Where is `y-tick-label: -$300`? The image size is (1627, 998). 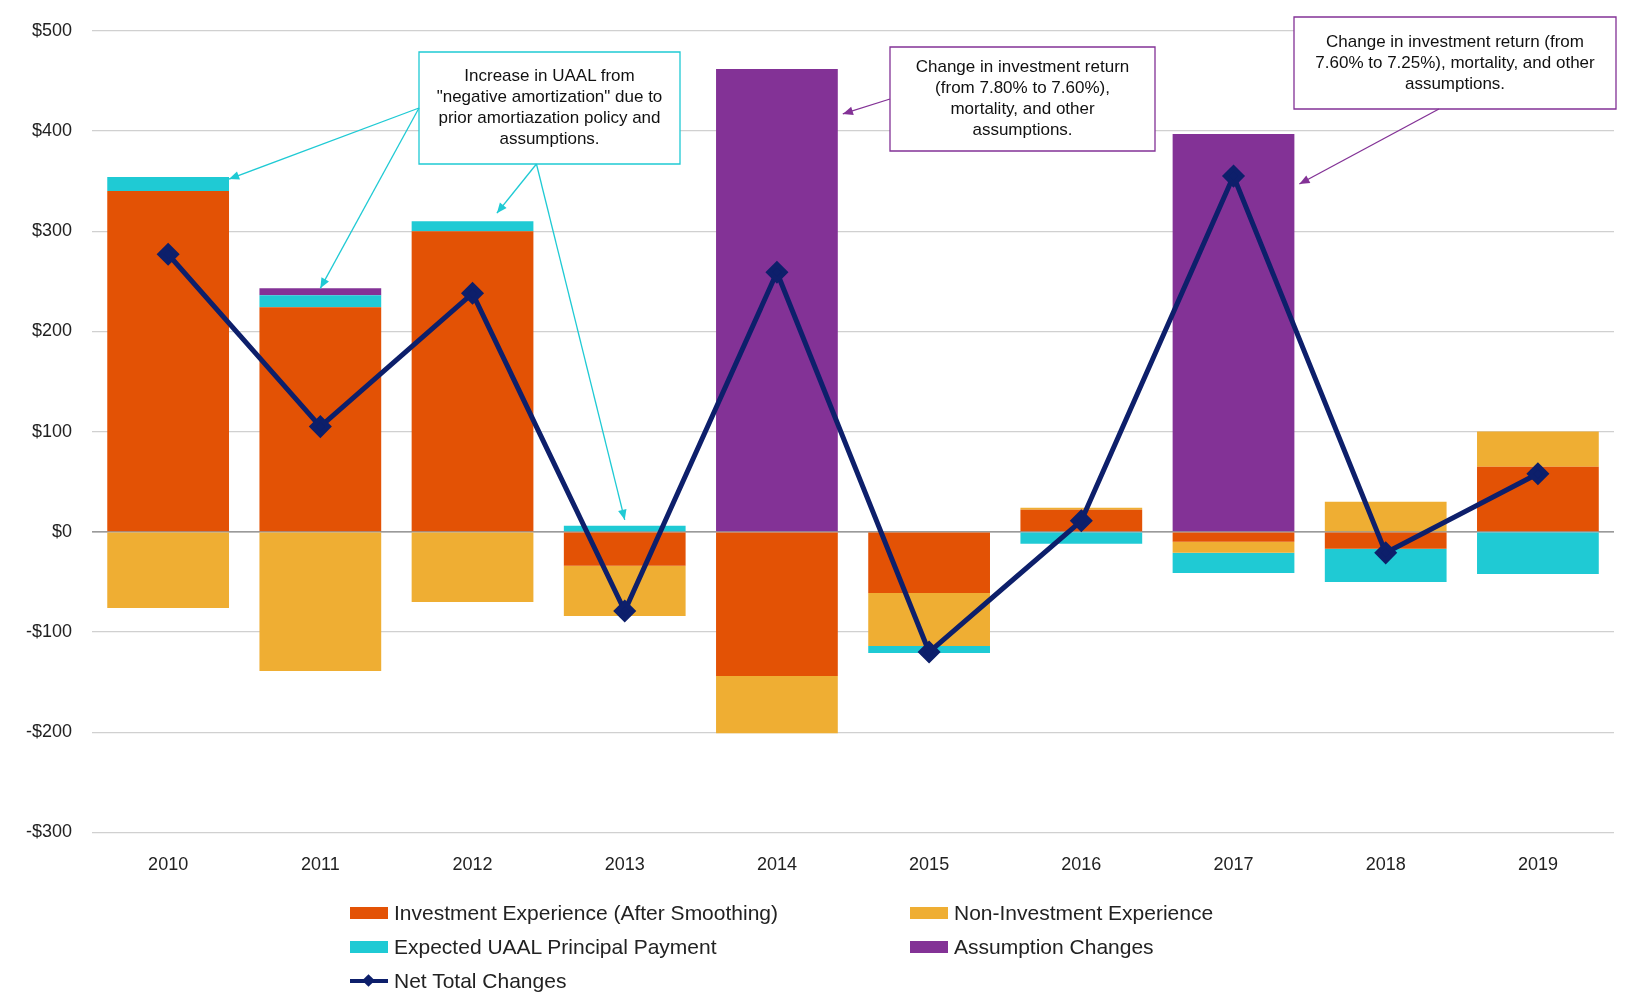 y-tick-label: -$300 is located at coordinates (49, 831).